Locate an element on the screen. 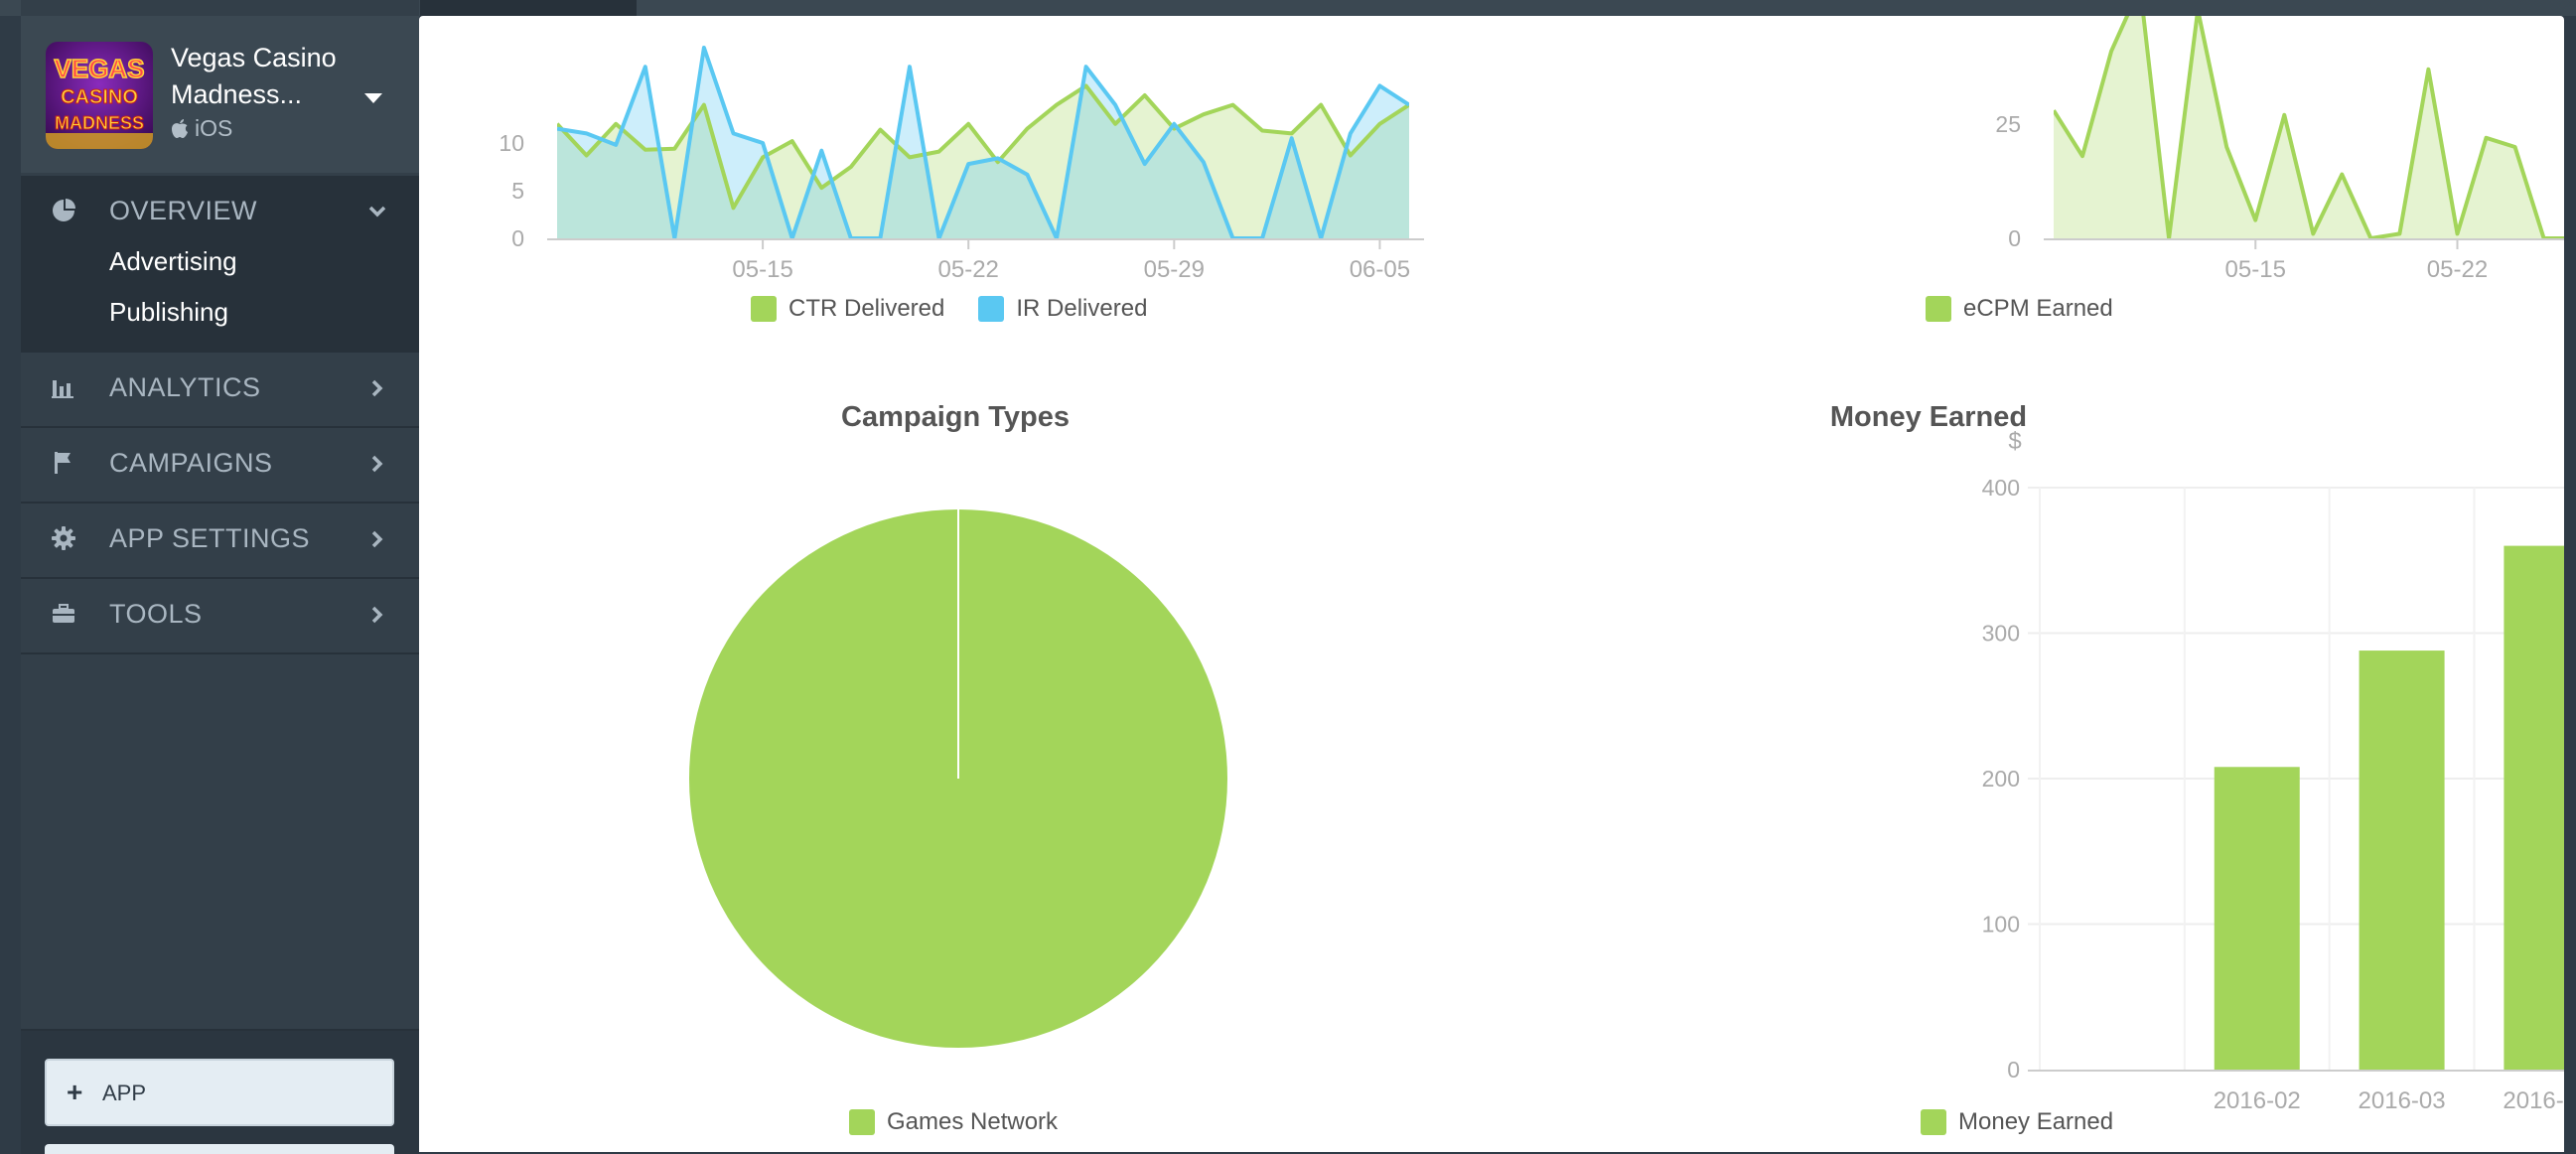  top-bar is located at coordinates (1288, 8).